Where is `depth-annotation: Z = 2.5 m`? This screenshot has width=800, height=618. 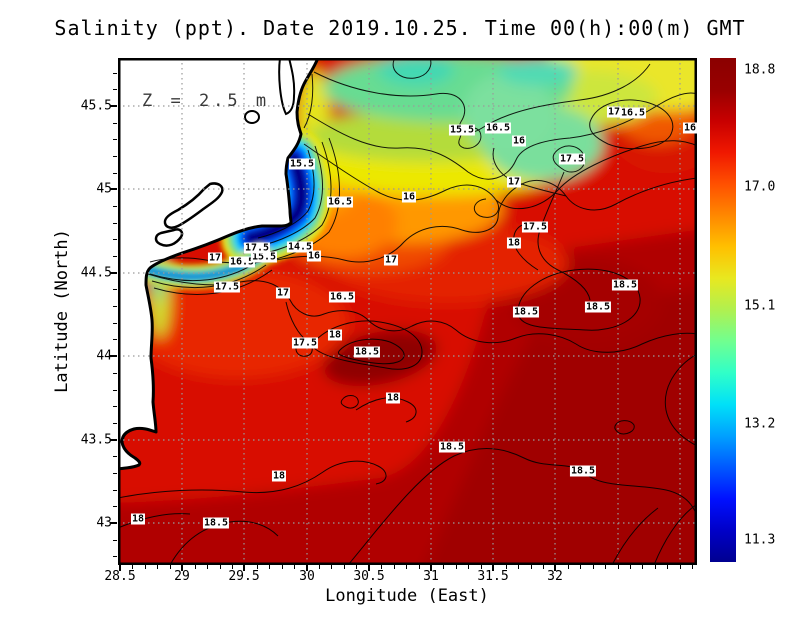
depth-annotation: Z = 2.5 m is located at coordinates (206, 101).